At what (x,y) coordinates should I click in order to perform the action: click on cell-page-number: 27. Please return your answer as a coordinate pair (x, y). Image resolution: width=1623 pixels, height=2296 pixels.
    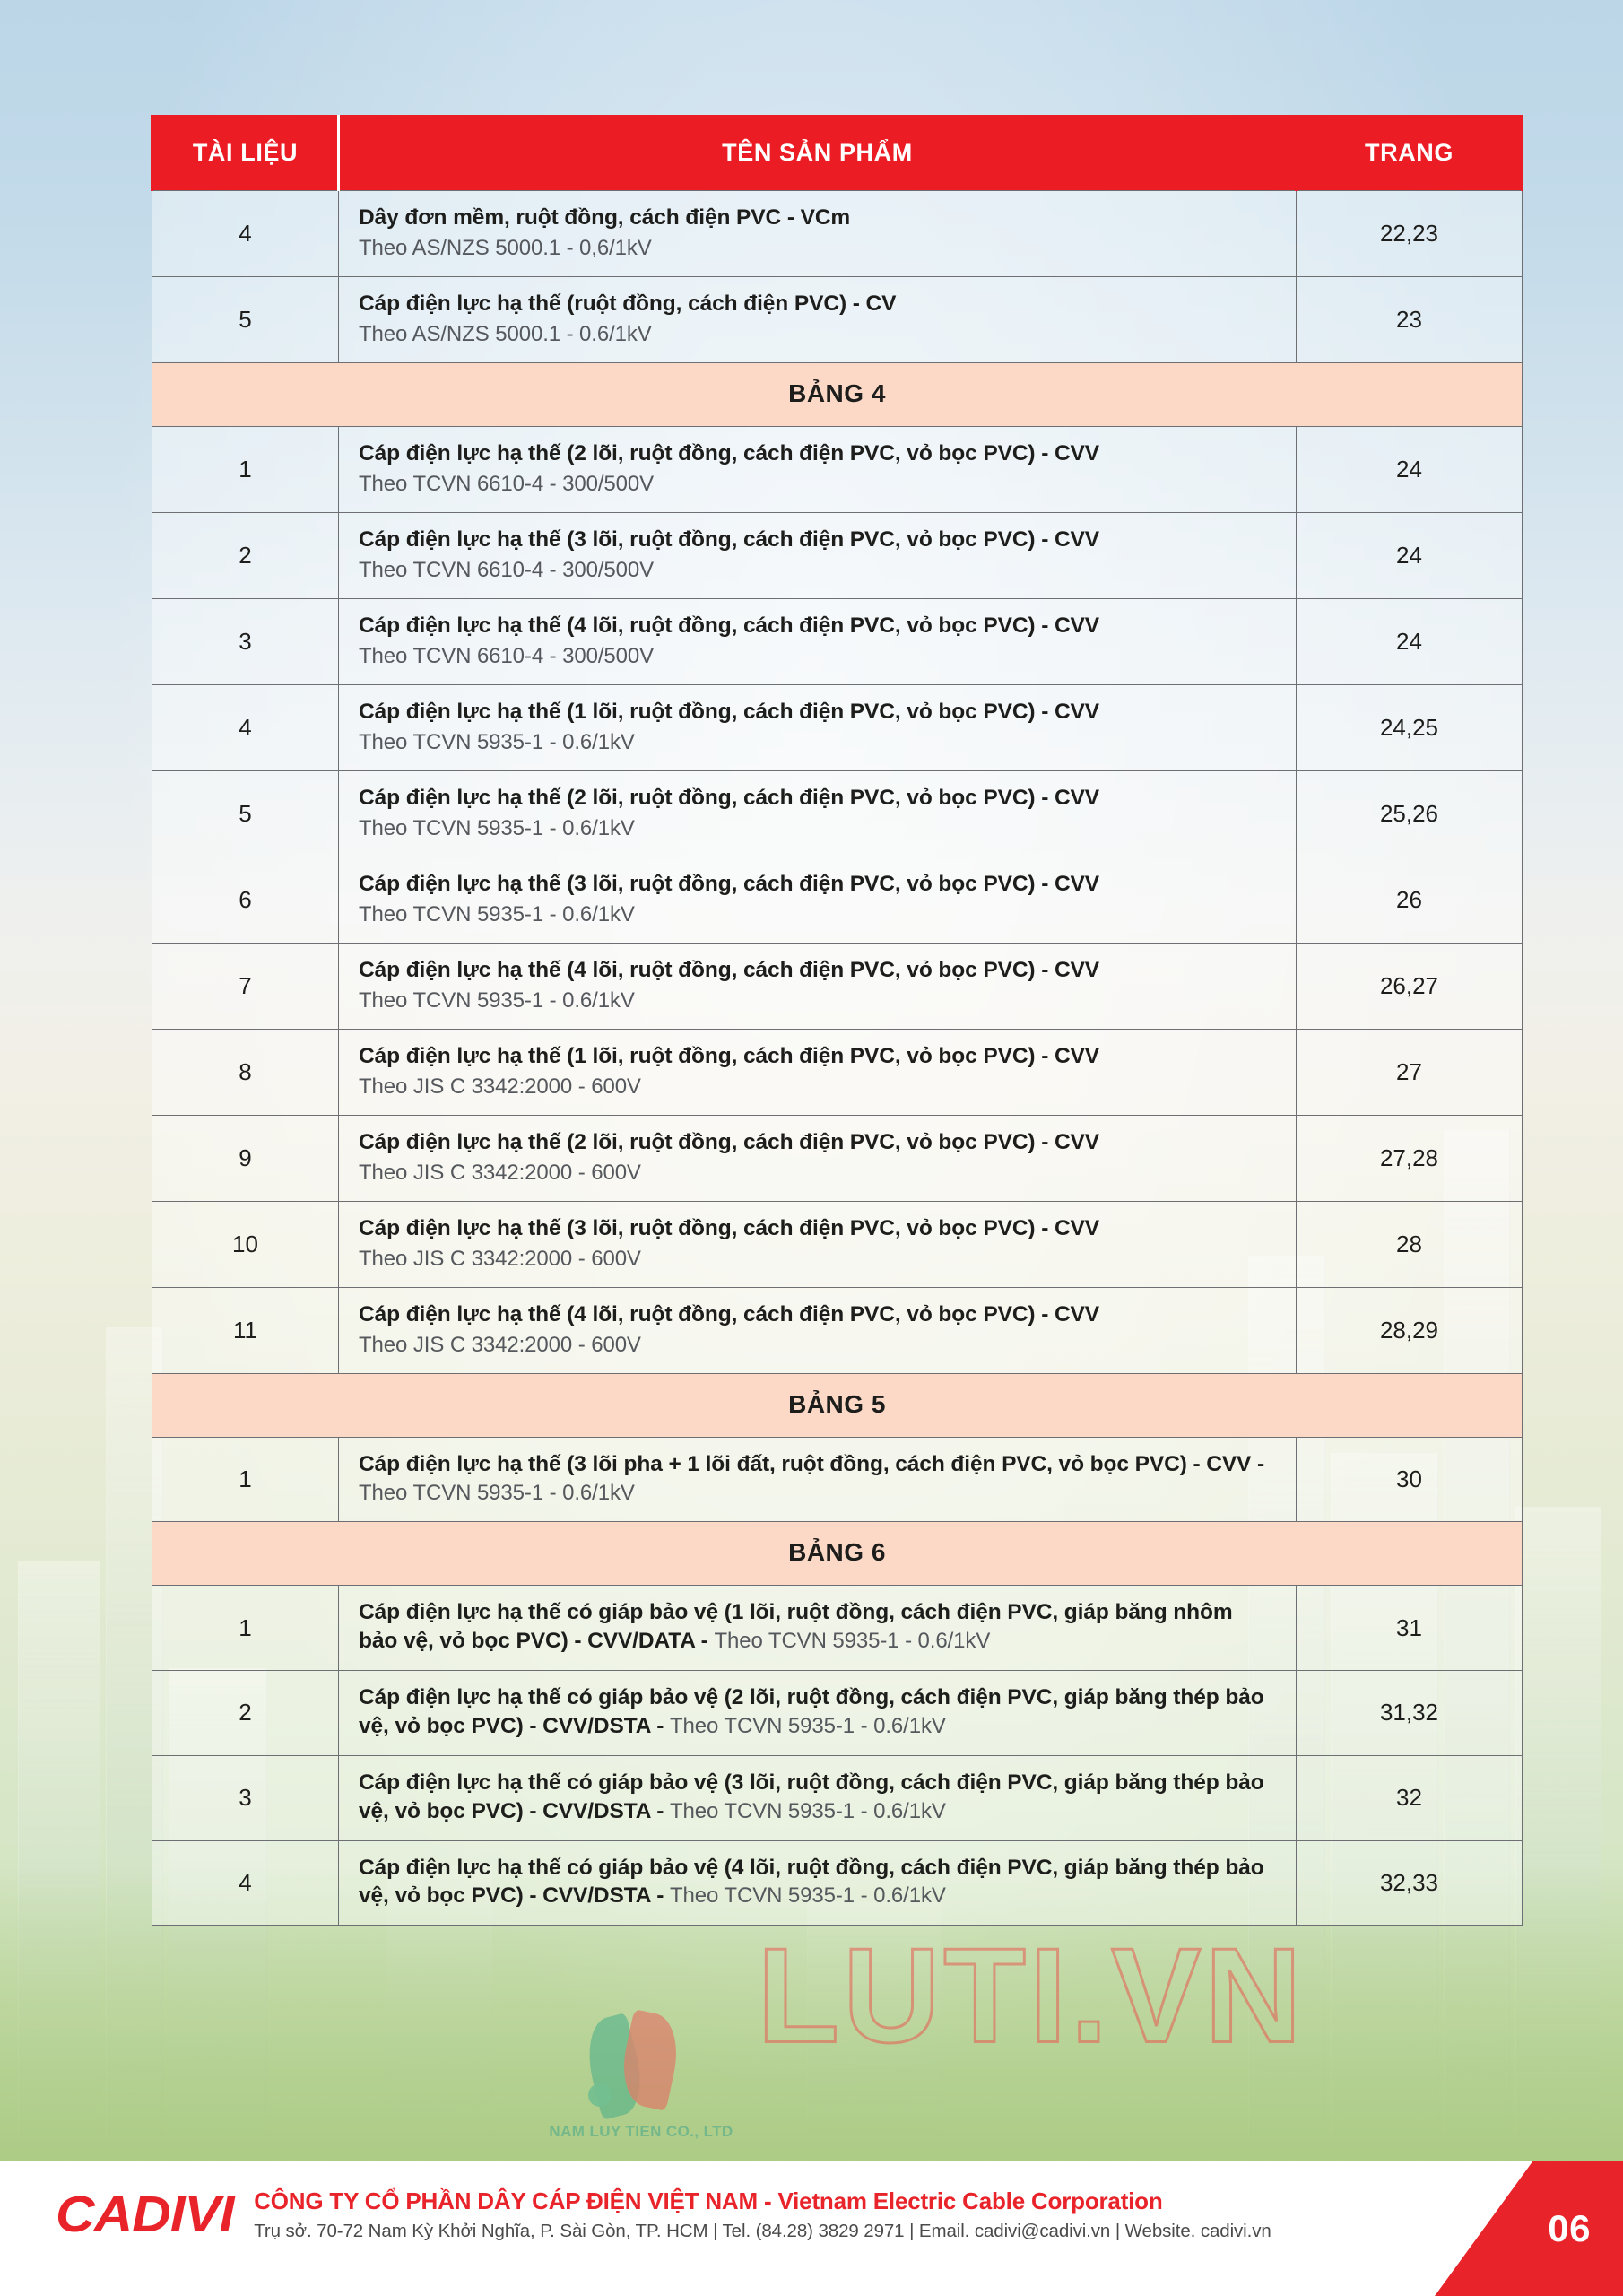
    Looking at the image, I should click on (1409, 1073).